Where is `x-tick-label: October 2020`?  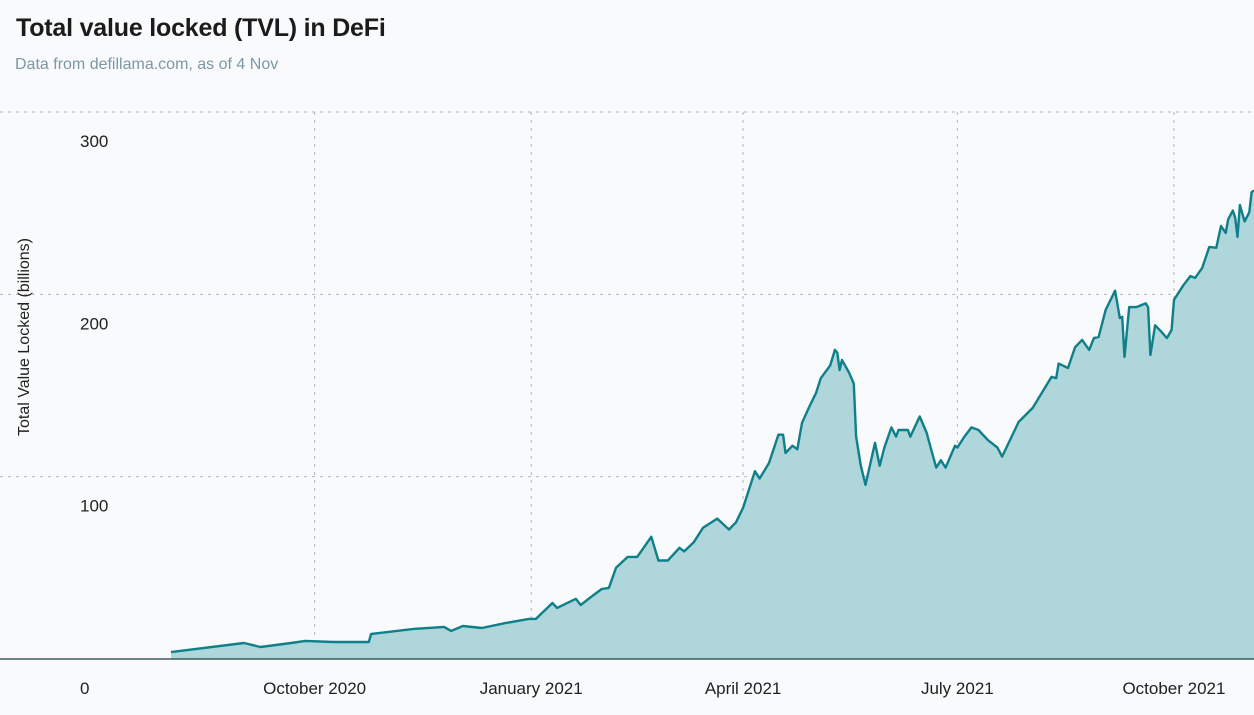
x-tick-label: October 2020 is located at coordinates (314, 688).